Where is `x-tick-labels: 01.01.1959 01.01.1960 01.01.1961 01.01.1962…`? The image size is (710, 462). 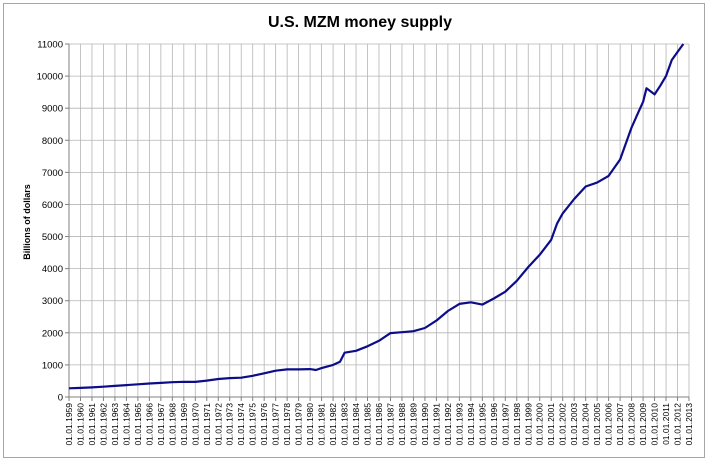 x-tick-labels: 01.01.1959 01.01.1960 01.01.1961 01.01.1962… is located at coordinates (379, 424).